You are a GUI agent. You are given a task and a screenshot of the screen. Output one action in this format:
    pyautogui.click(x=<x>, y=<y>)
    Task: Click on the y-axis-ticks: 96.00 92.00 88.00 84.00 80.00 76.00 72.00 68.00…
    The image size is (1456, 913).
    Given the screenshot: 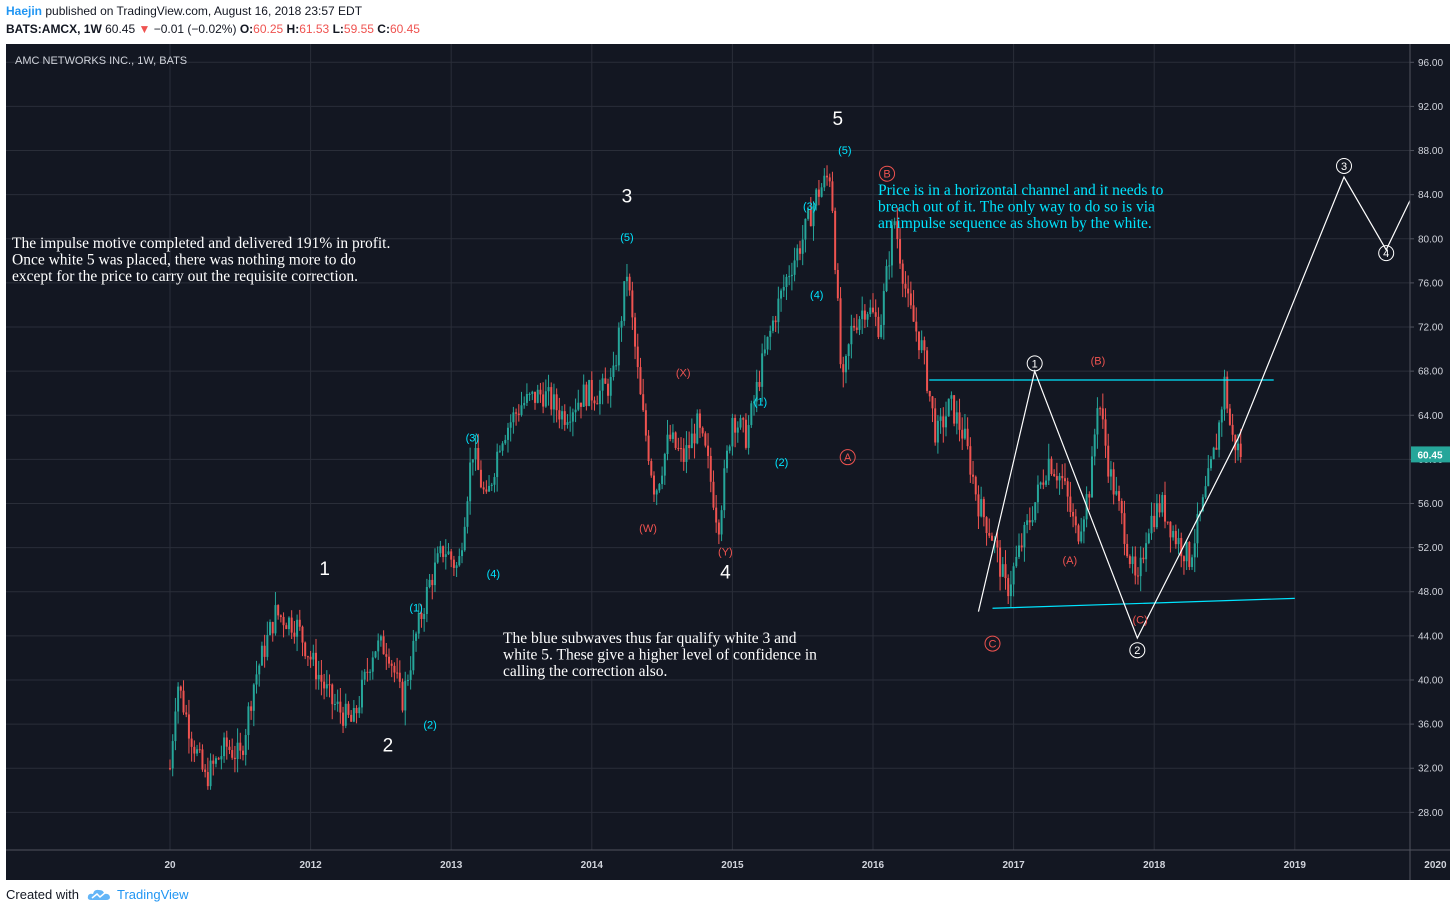 What is the action you would take?
    pyautogui.click(x=1426, y=438)
    